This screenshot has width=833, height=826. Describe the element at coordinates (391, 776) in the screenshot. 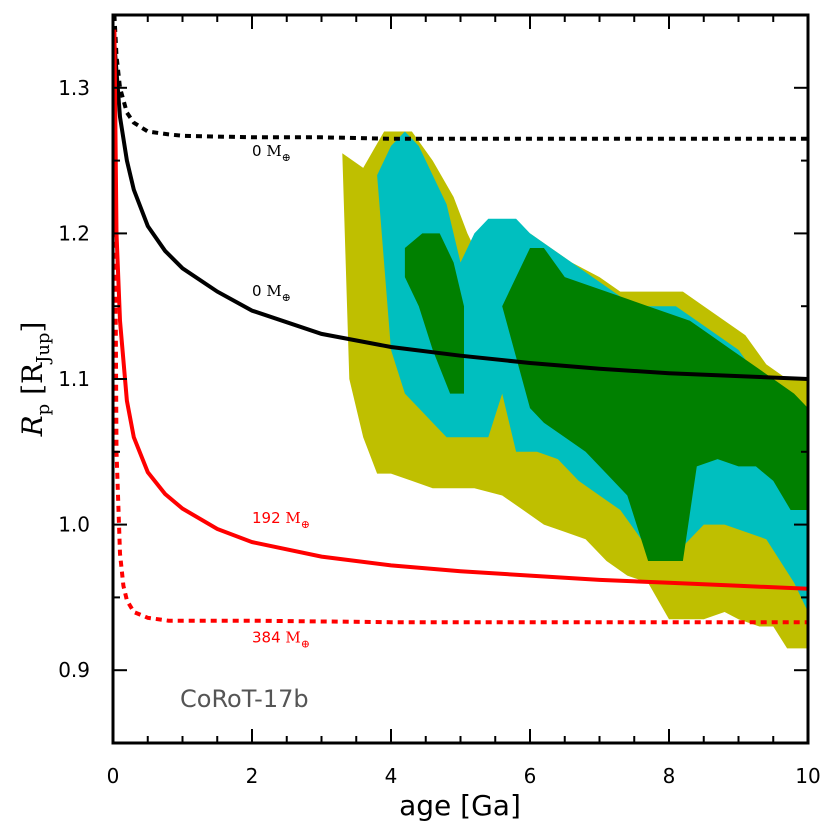

I see `x-tick-label: 4` at that location.